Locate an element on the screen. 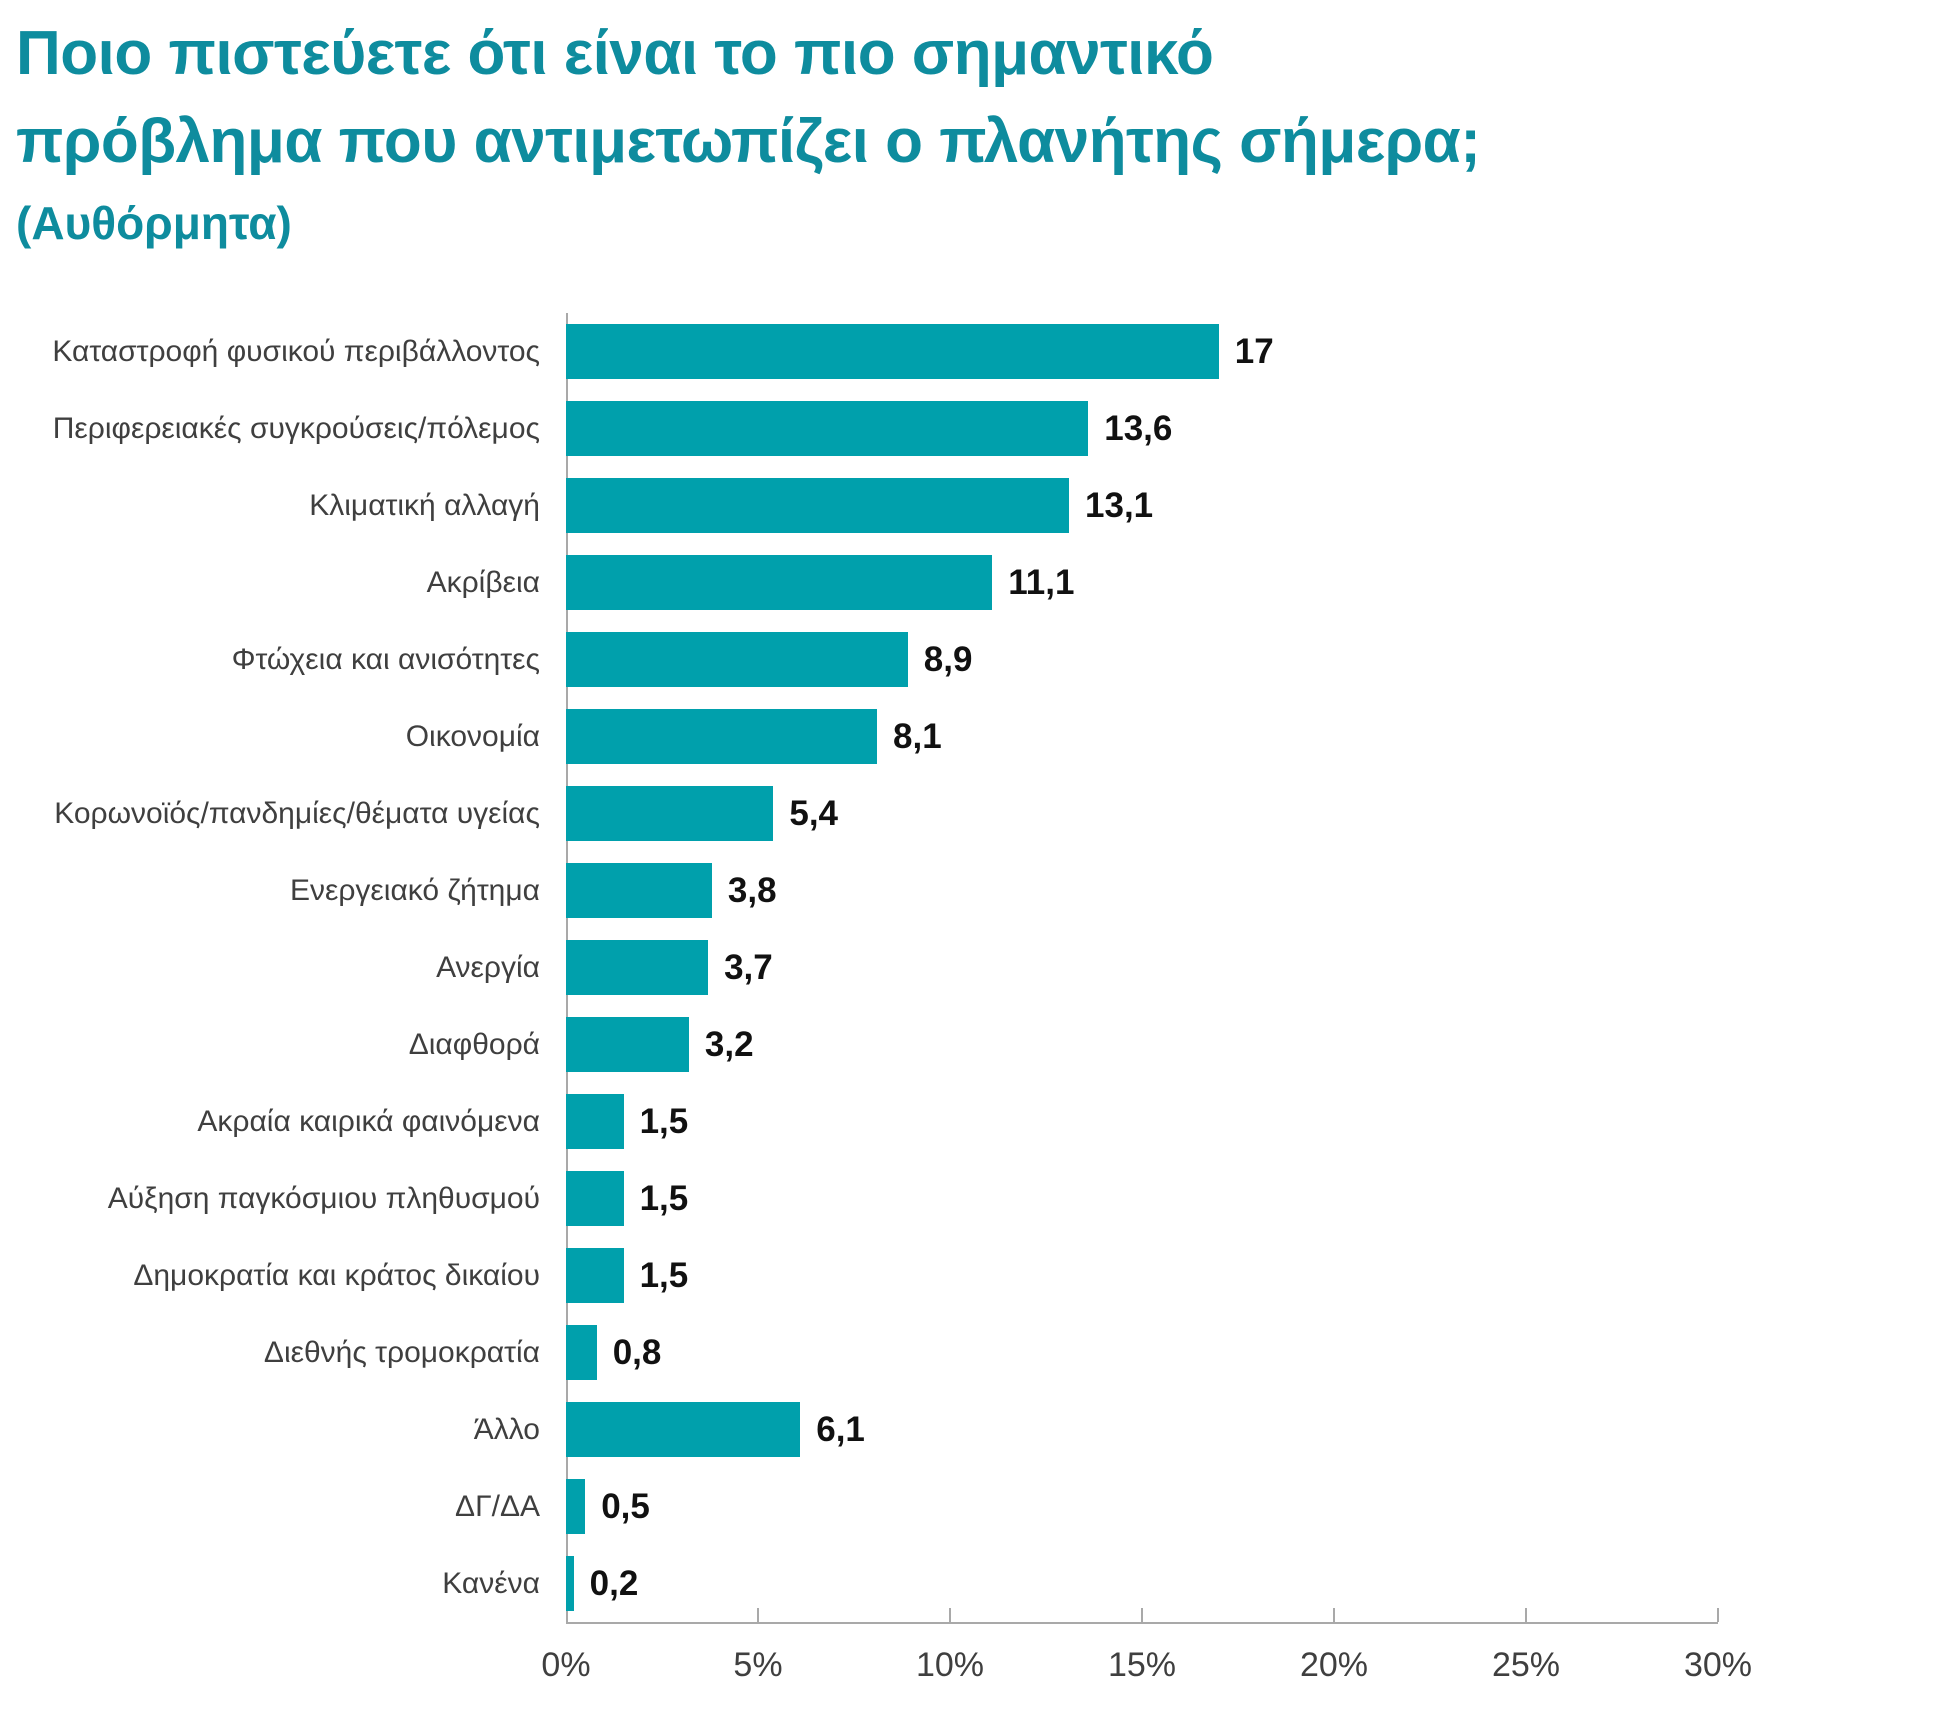 The width and height of the screenshot is (1936, 1713). bar-value-label: 6,1 is located at coordinates (840, 1429).